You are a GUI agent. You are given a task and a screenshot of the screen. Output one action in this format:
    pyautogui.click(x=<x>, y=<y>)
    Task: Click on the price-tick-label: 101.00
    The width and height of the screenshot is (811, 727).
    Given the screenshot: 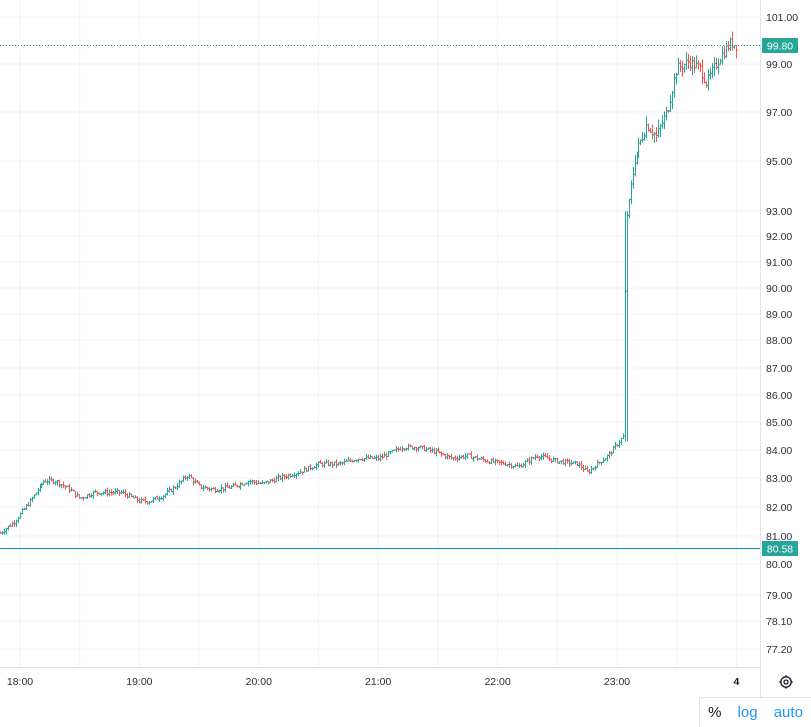 What is the action you would take?
    pyautogui.click(x=782, y=18)
    